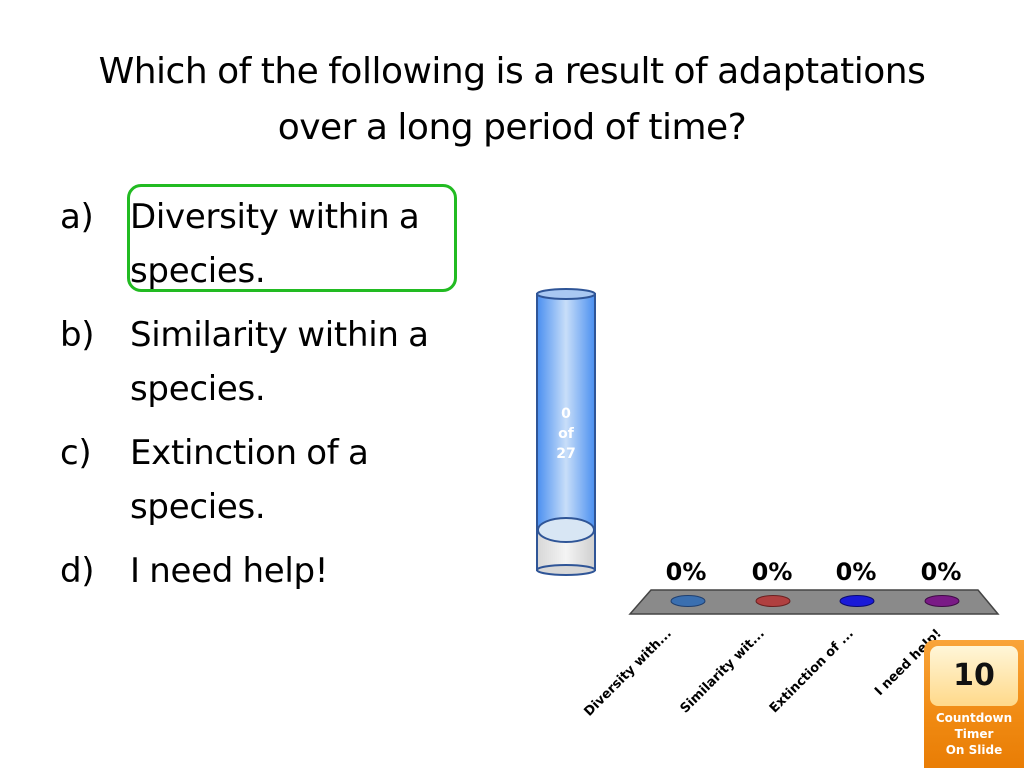  Describe the element at coordinates (566, 570) in the screenshot. I see `counter-tube-bottom` at that location.